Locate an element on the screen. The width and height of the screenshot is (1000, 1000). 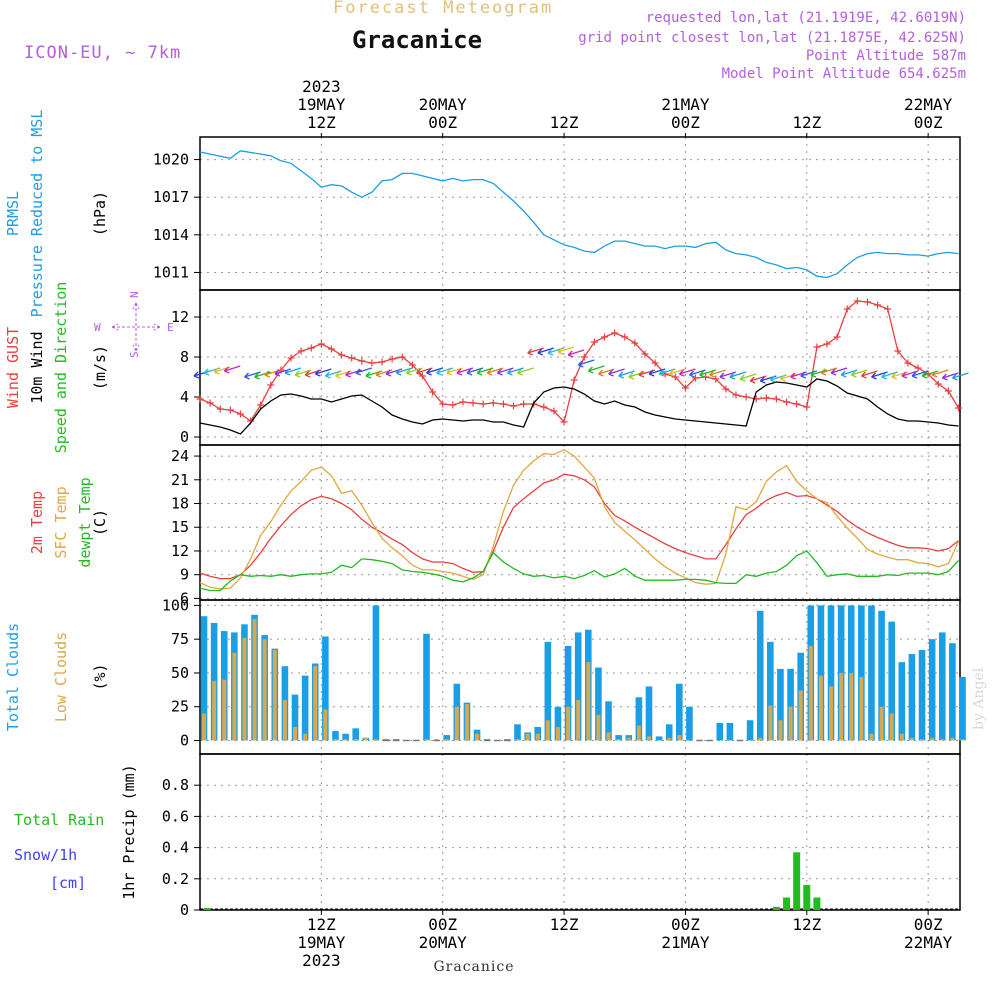
left-label: [cm] is located at coordinates (68, 883).